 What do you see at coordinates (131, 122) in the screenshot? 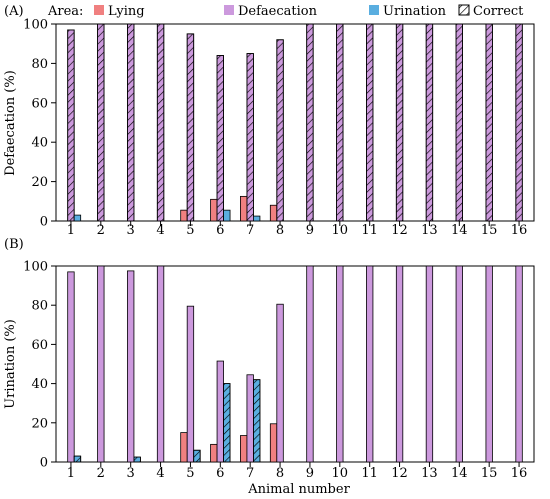
I see `bar-defaecation-3-correct-hatch` at bounding box center [131, 122].